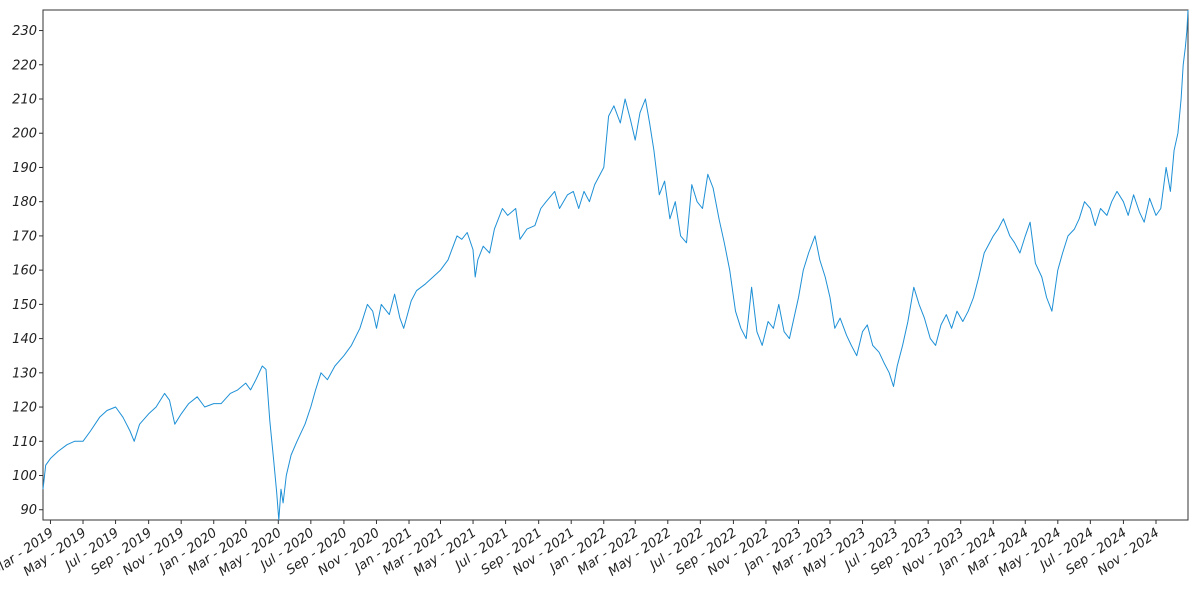  Describe the element at coordinates (28, 510) in the screenshot. I see `y-tick-label: 90` at that location.